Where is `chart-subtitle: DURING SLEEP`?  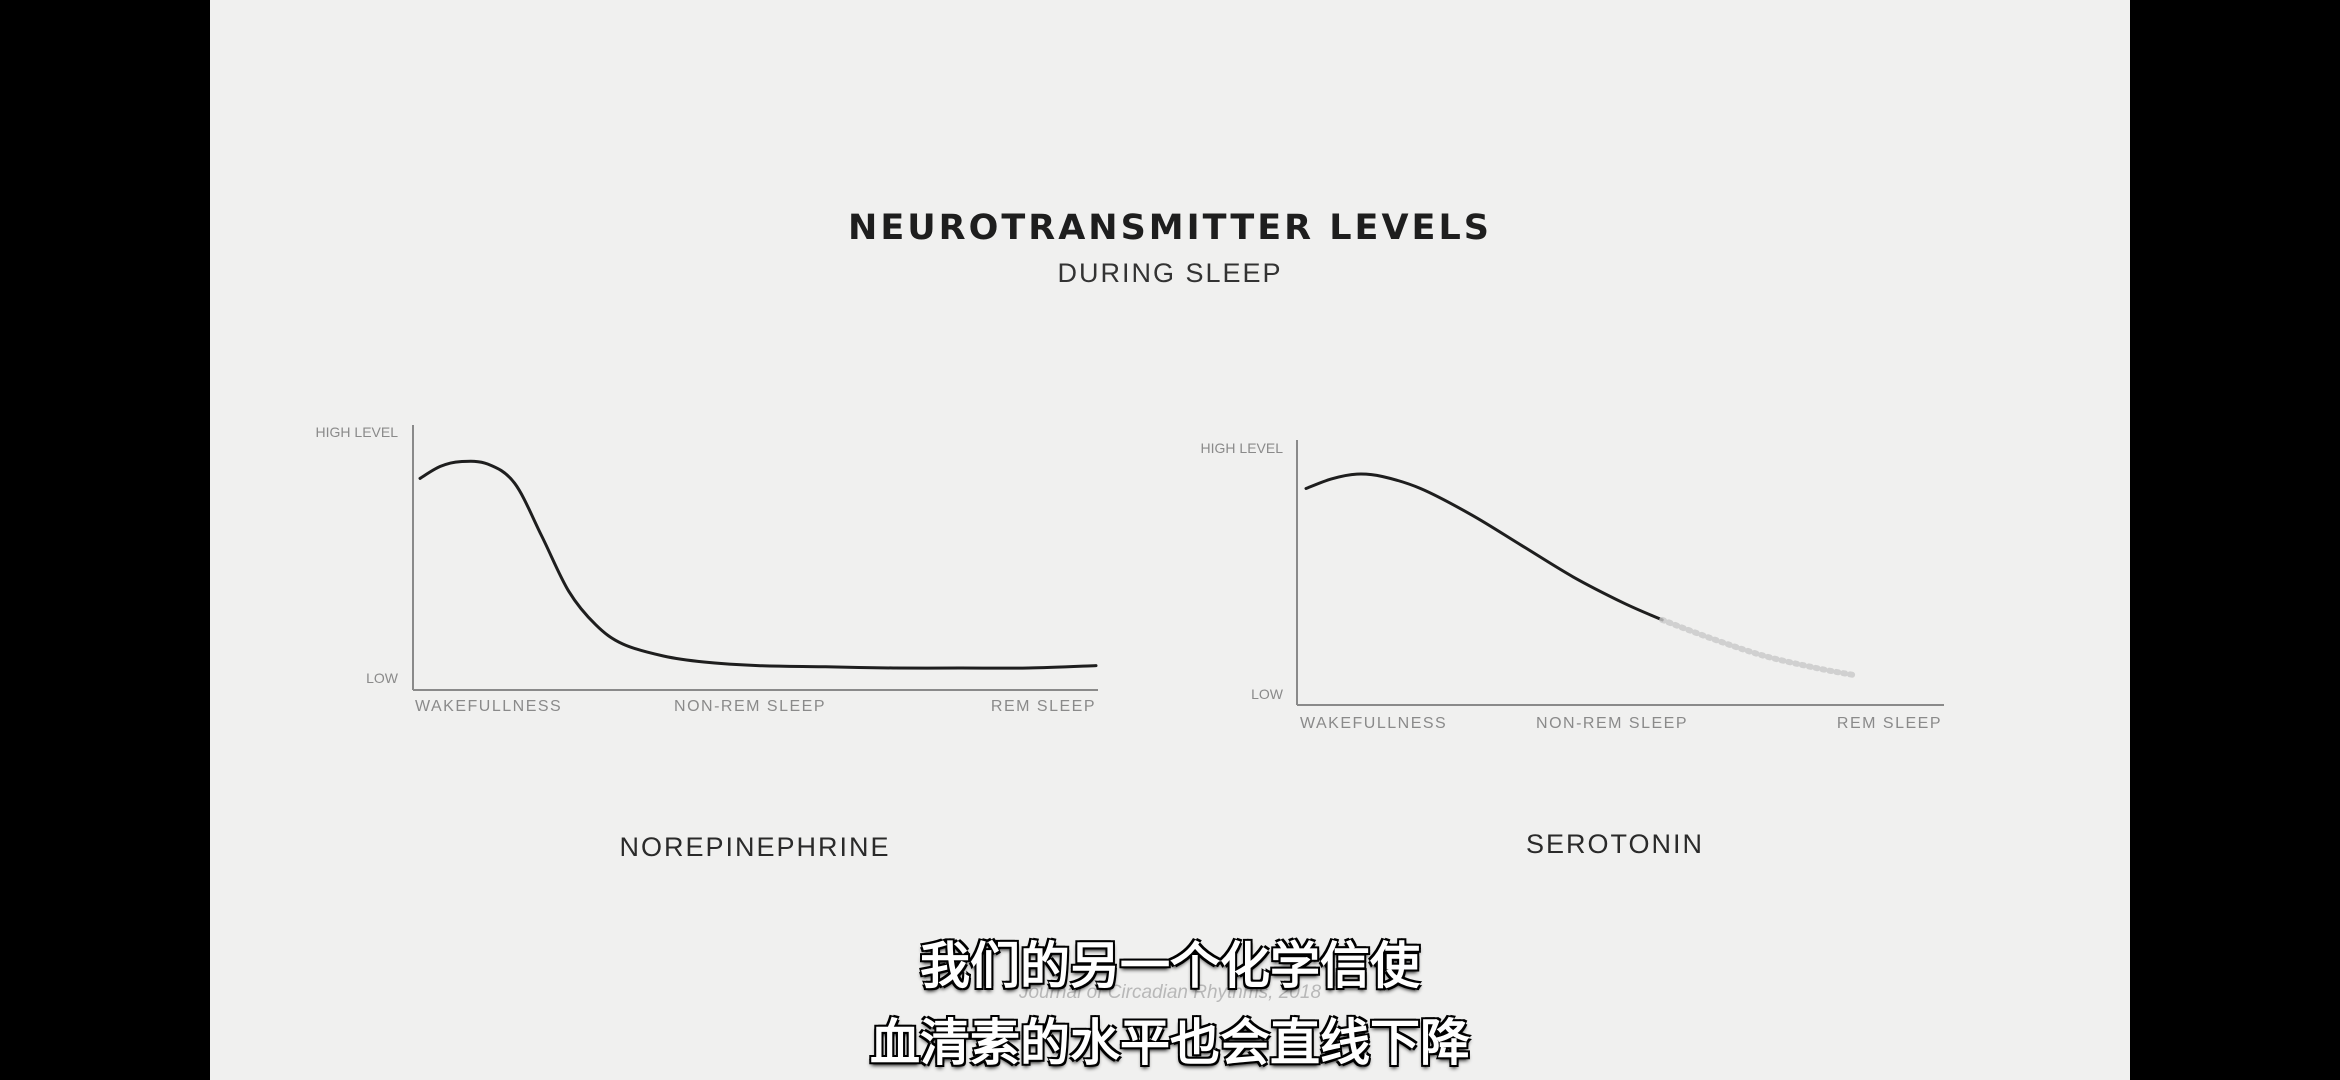 chart-subtitle: DURING SLEEP is located at coordinates (1170, 273).